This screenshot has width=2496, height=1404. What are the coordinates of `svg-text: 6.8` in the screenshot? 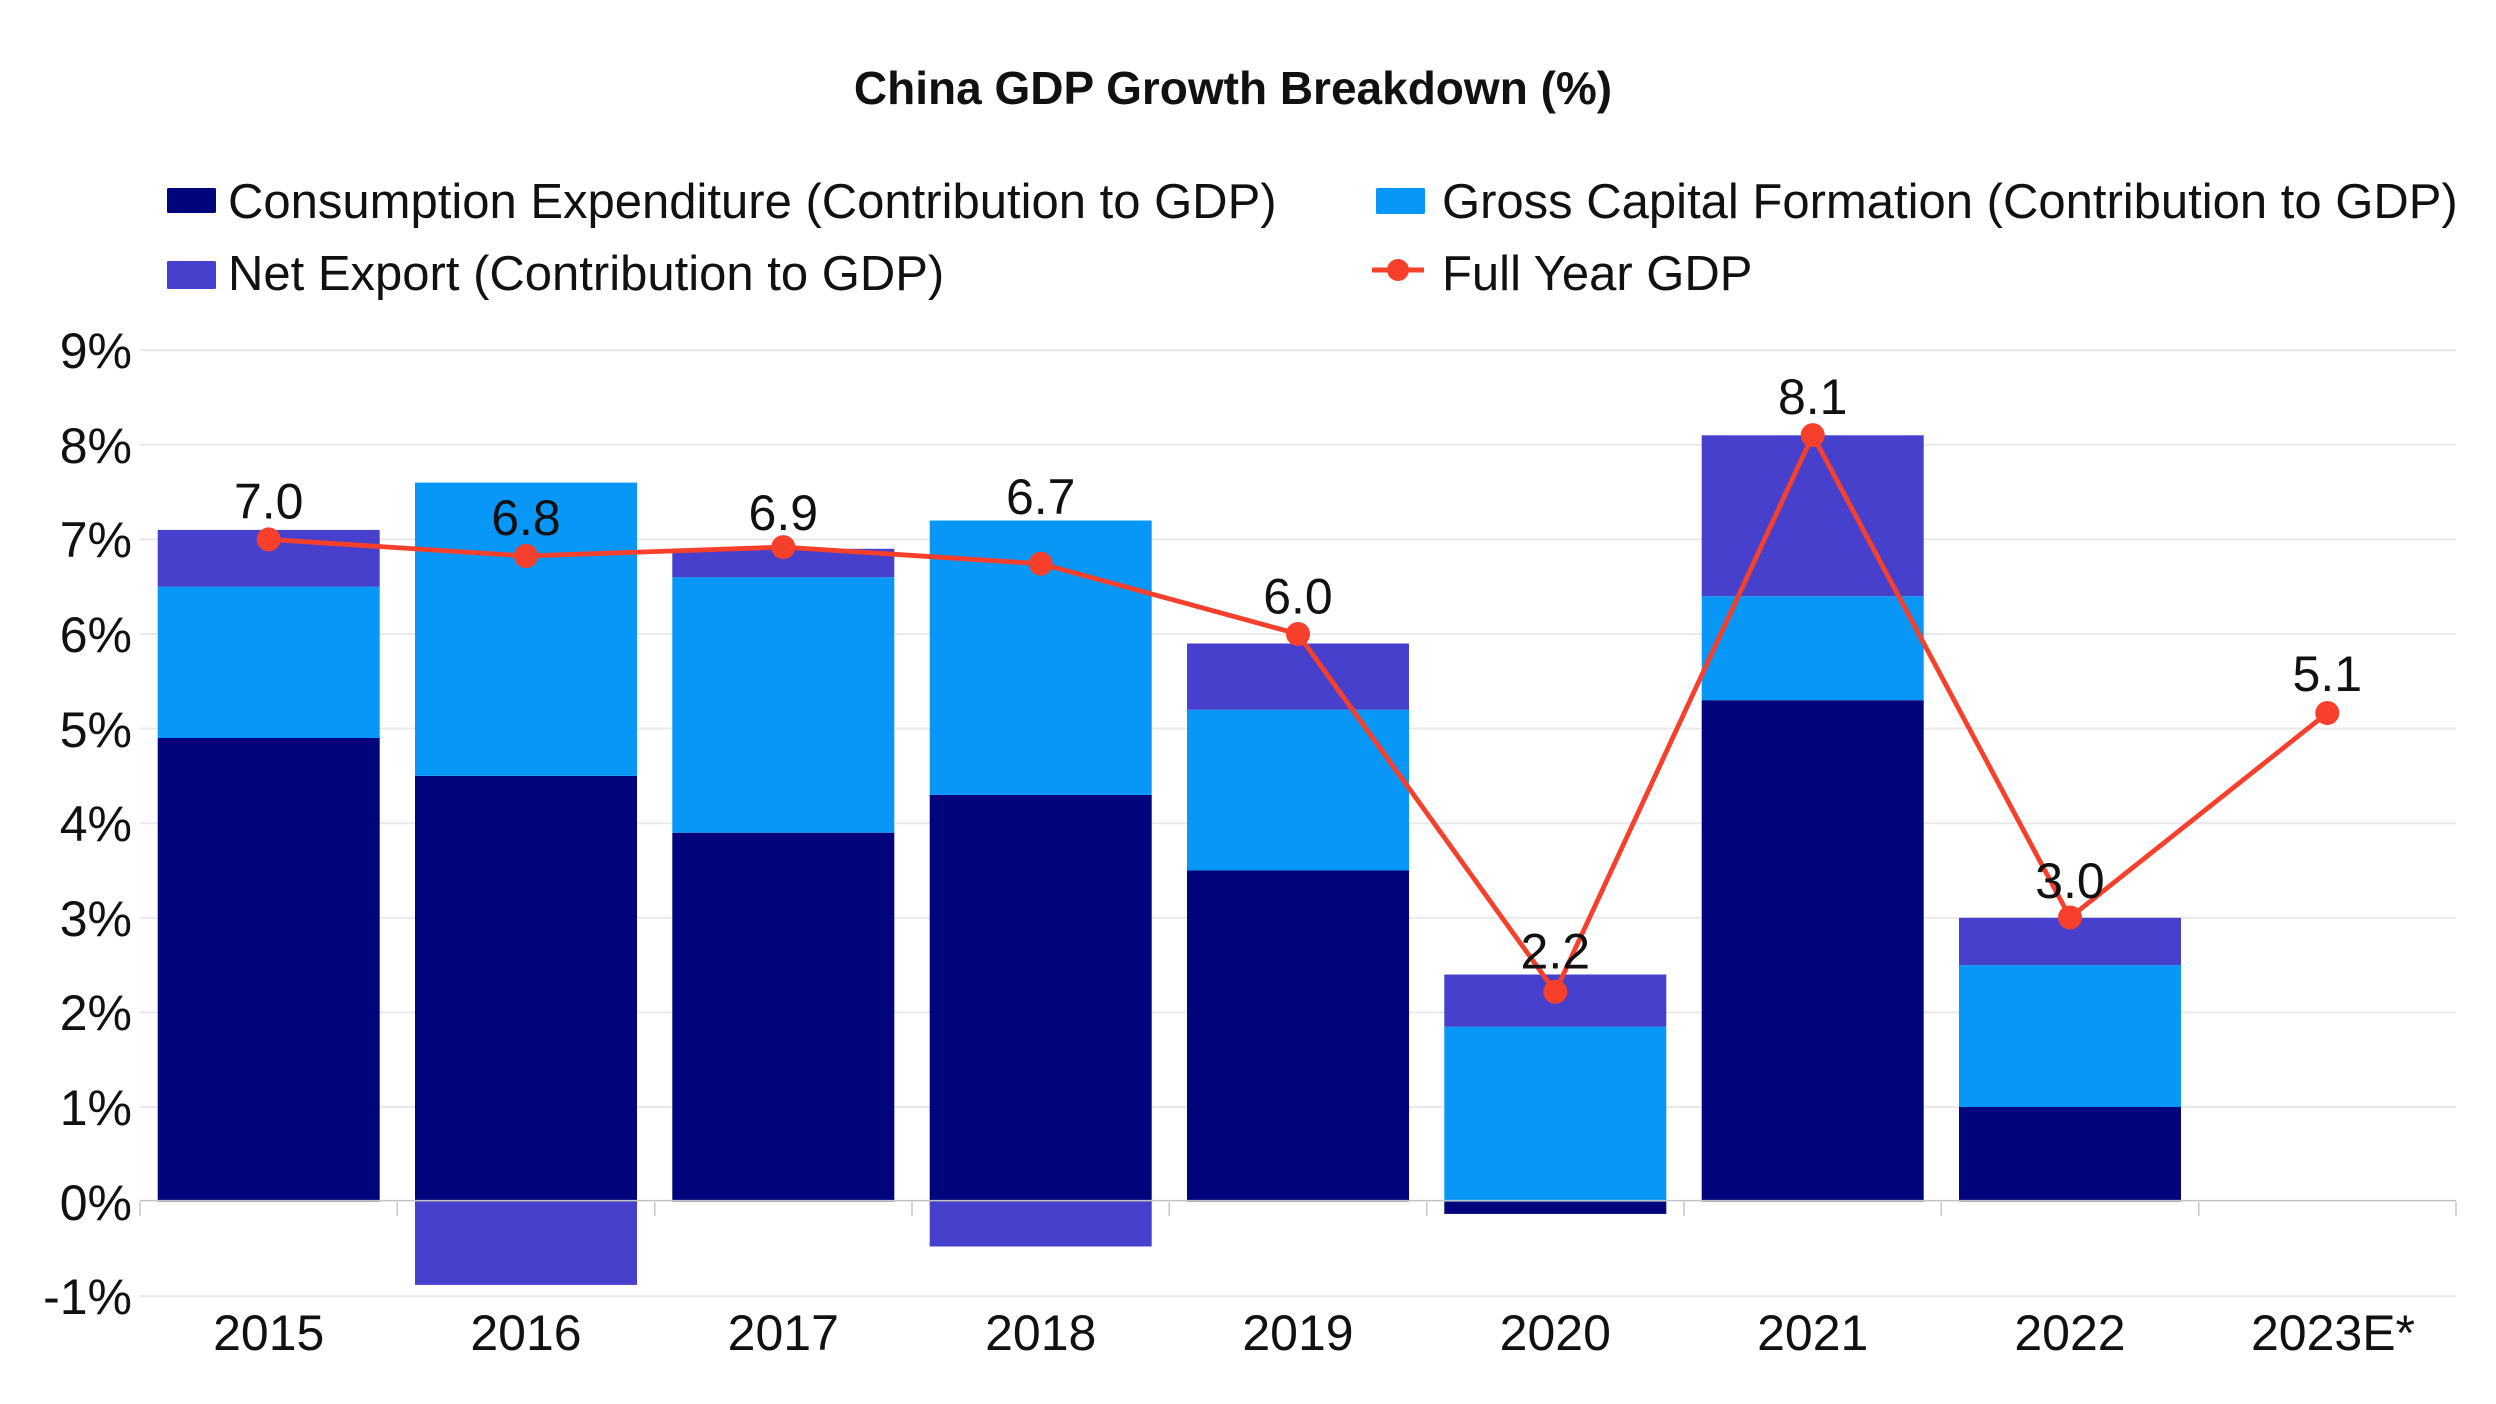 It's located at (526, 518).